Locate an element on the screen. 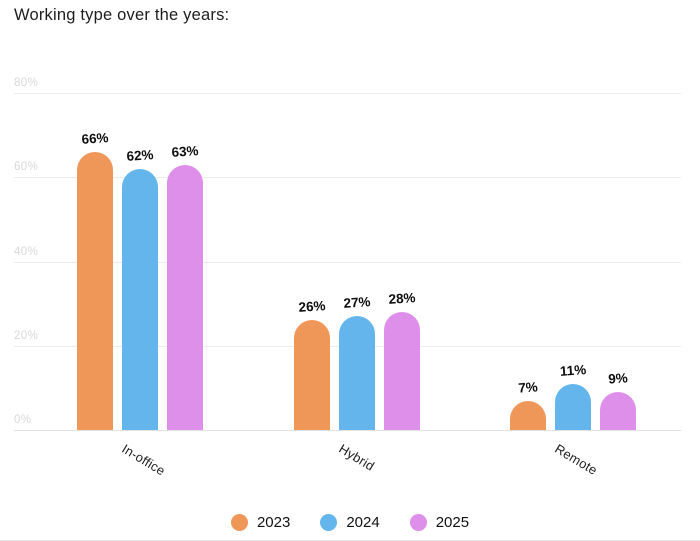 This screenshot has width=700, height=541. legend-label: 2025 is located at coordinates (452, 522).